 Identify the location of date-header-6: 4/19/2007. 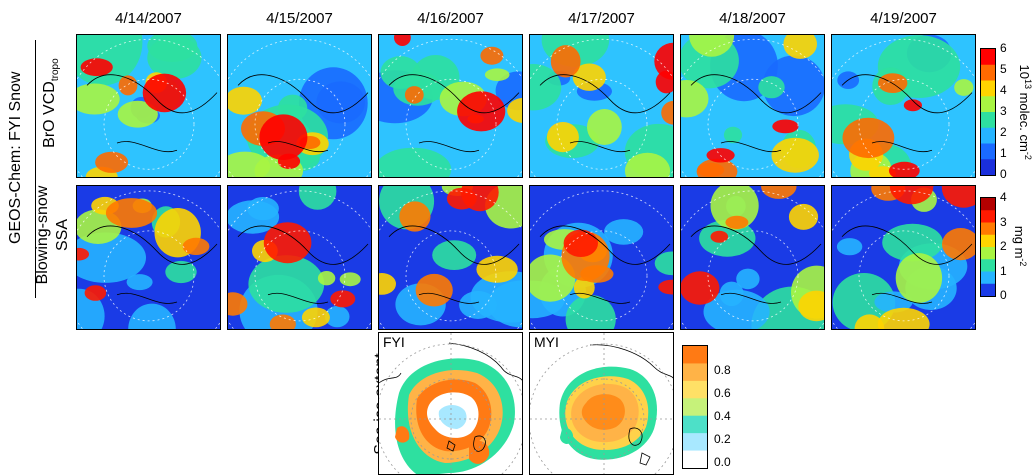
(903, 18).